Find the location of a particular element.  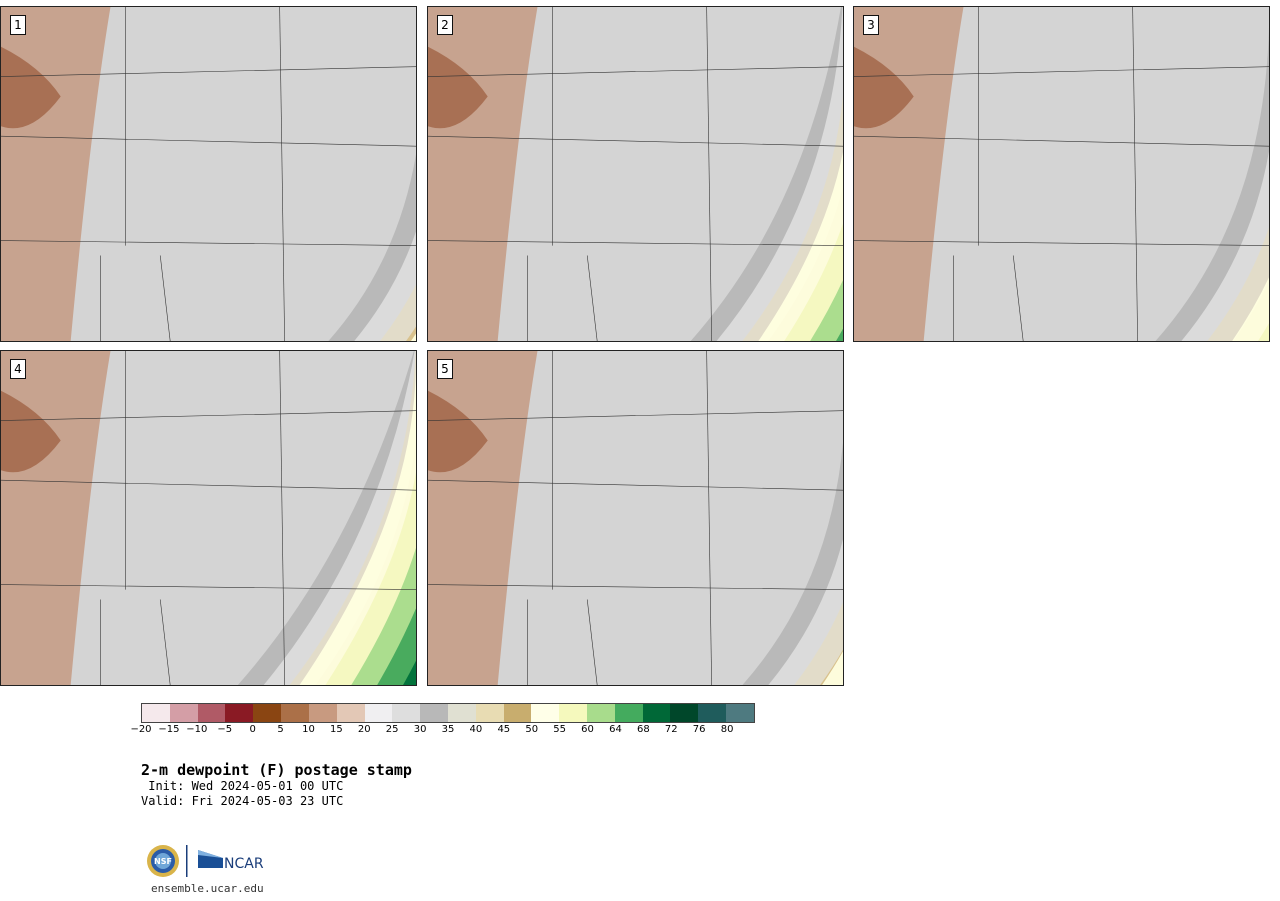

panel-5: 5 is located at coordinates (635, 518).